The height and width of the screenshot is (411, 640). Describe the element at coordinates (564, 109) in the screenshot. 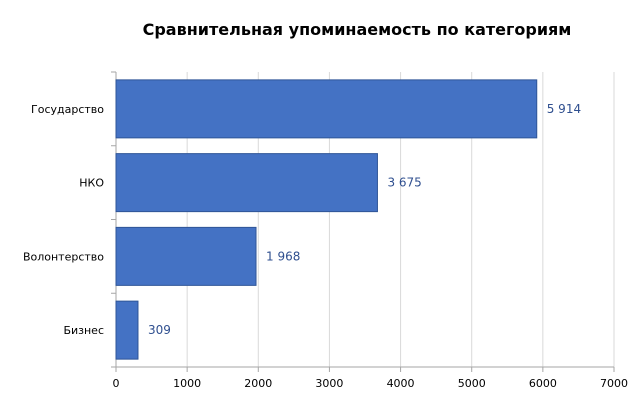

I see `data-label: 5 914` at that location.